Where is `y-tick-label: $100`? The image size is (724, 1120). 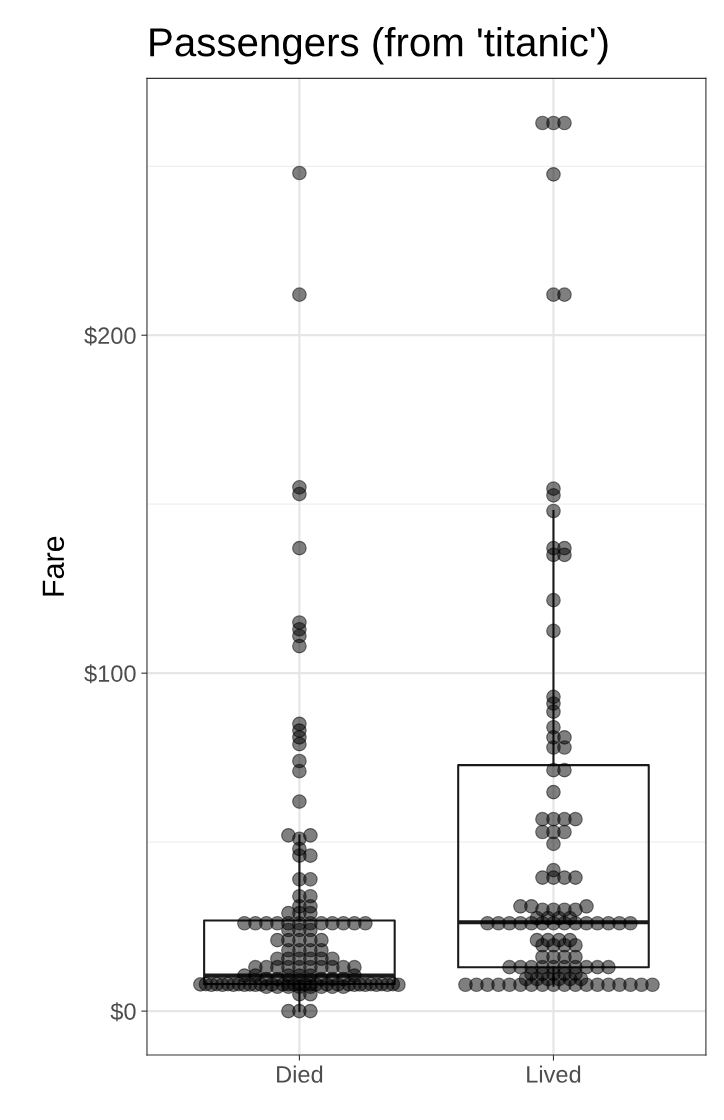
y-tick-label: $100 is located at coordinates (110, 674).